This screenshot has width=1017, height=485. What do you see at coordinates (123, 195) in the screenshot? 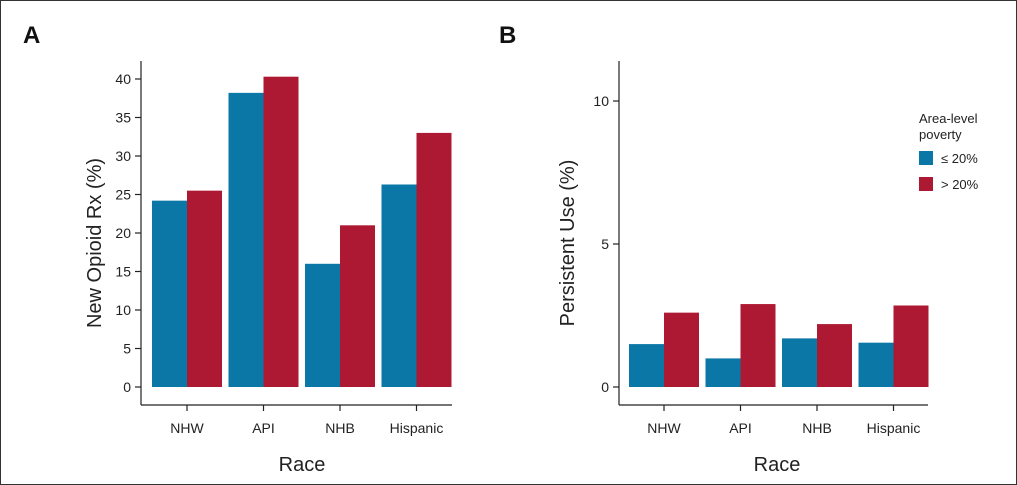
I see `y-tick-label: 25` at bounding box center [123, 195].